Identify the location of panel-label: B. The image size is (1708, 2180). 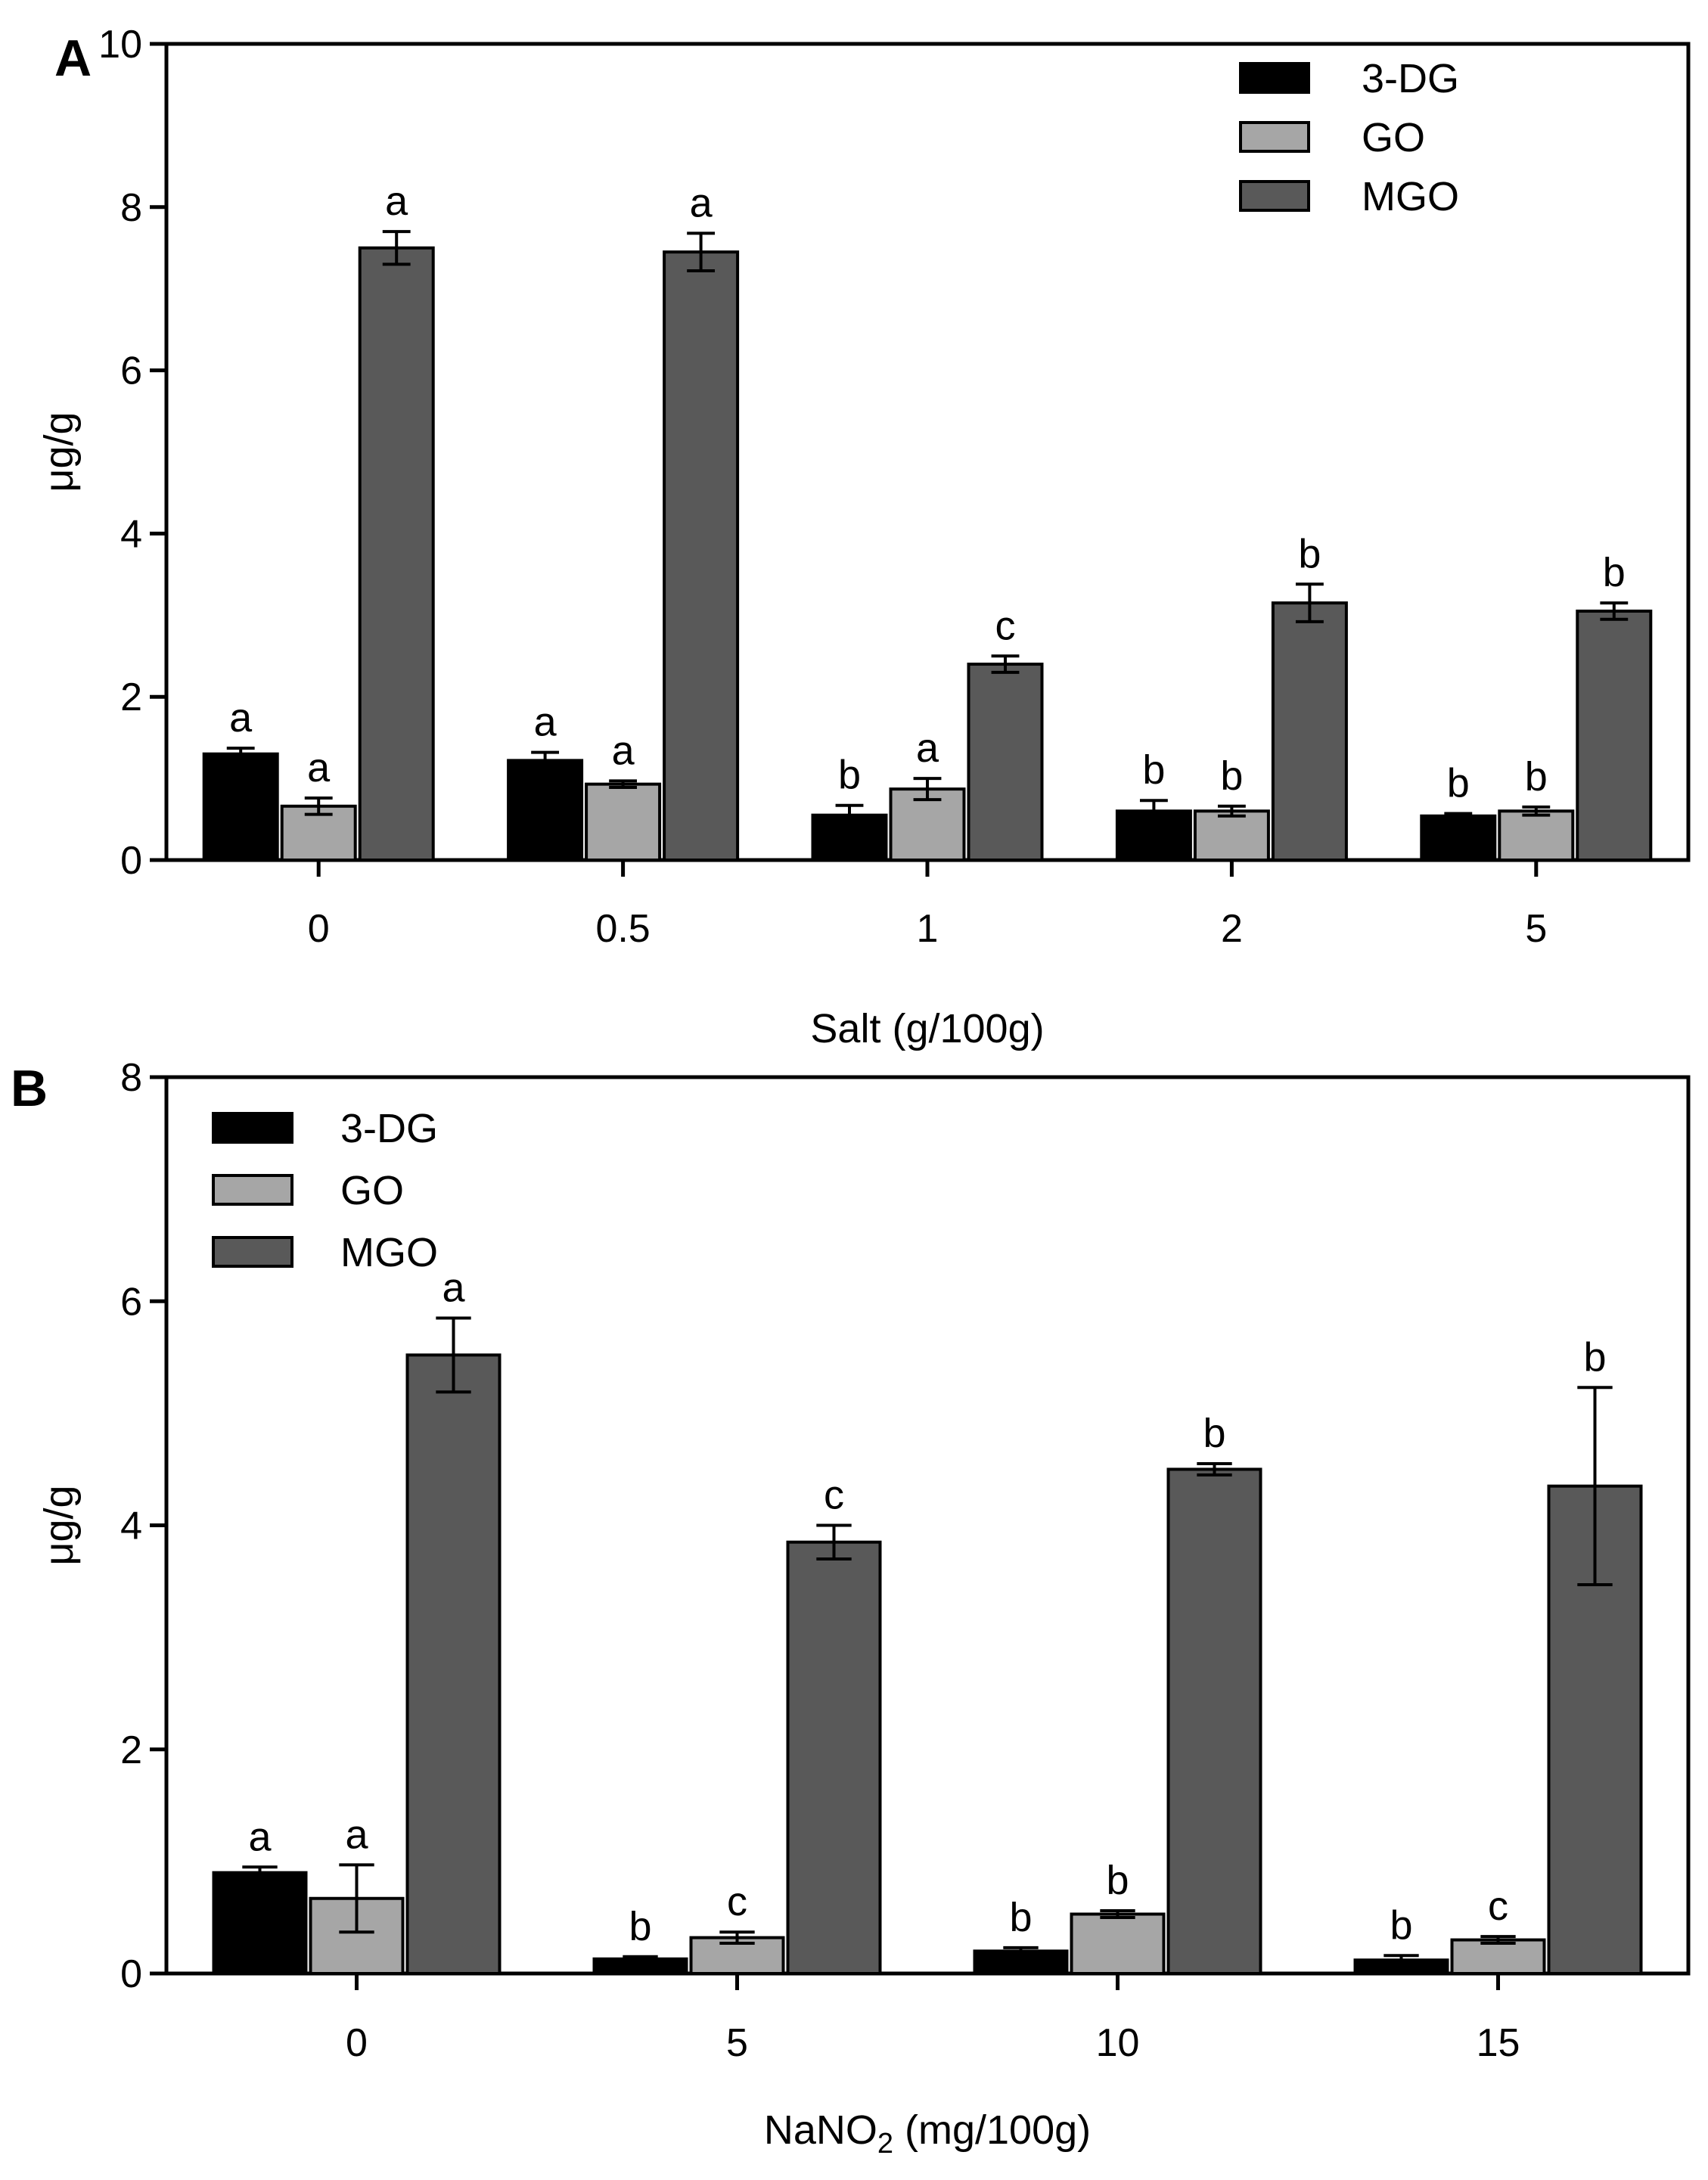
(30, 1088).